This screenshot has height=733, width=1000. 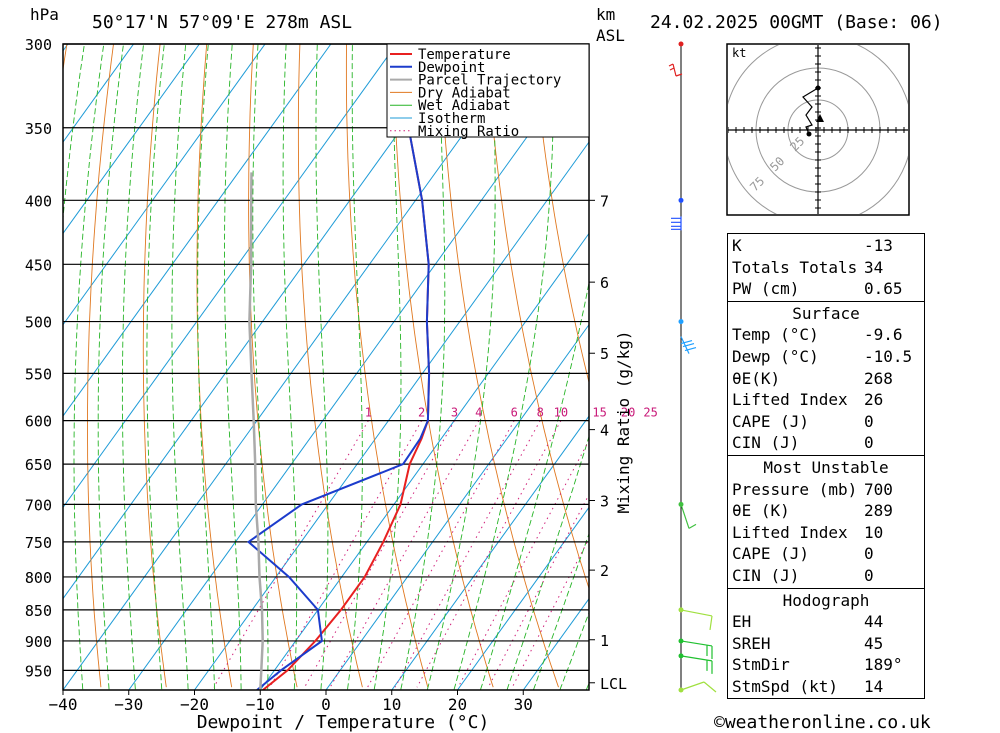 What do you see at coordinates (761, 665) in the screenshot?
I see `index-label: StmDir` at bounding box center [761, 665].